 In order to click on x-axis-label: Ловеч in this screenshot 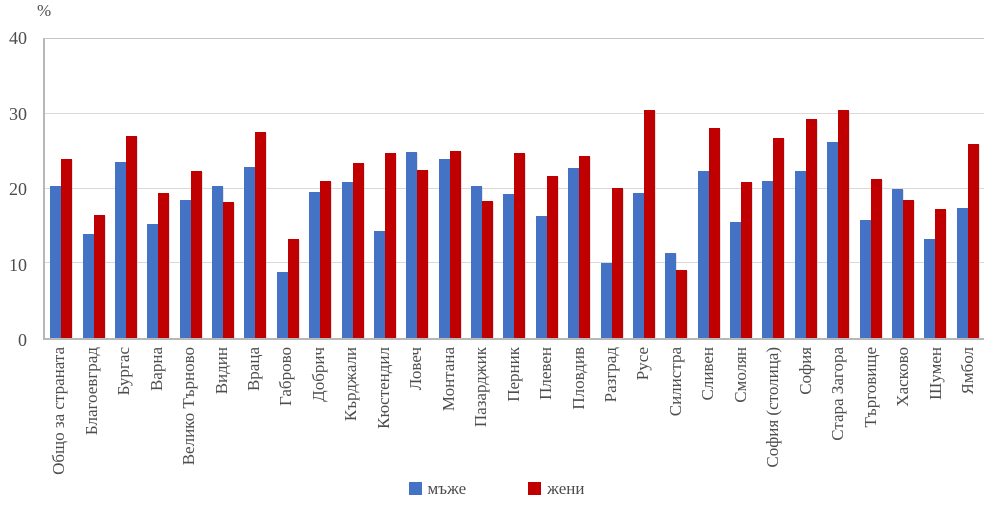, I will do `click(416, 369)`.